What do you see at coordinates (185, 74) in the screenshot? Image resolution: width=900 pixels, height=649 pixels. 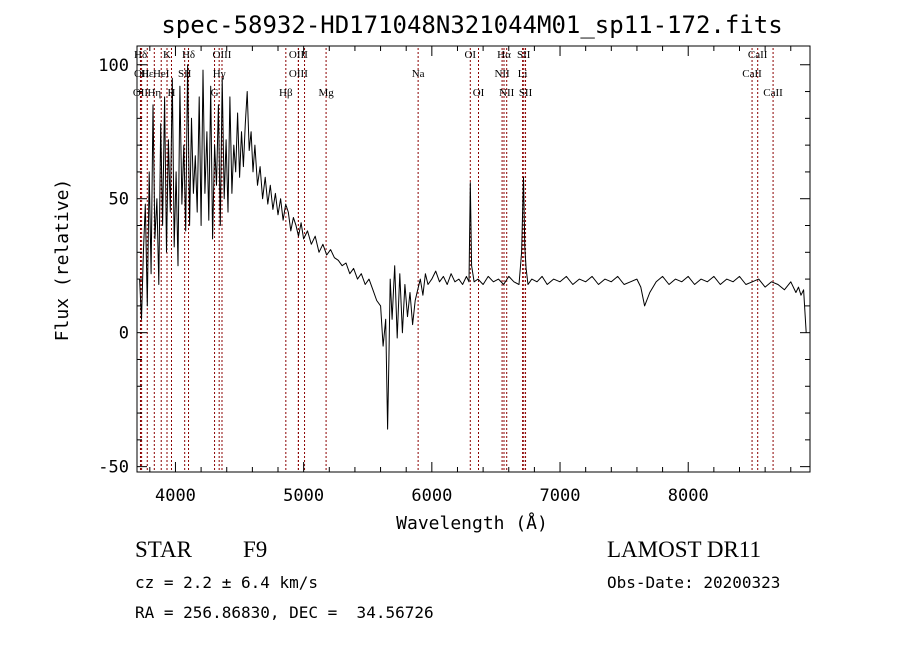 I see `line-label-9: SII` at bounding box center [185, 74].